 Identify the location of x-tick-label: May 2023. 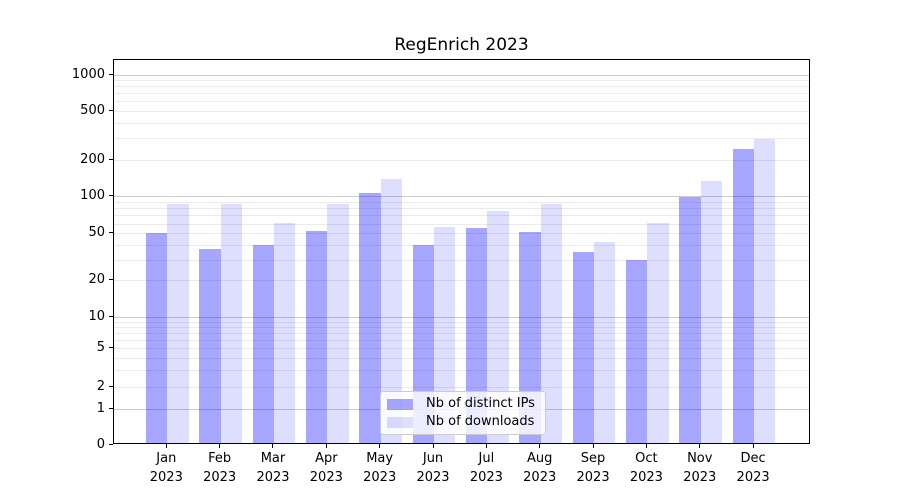
(380, 468).